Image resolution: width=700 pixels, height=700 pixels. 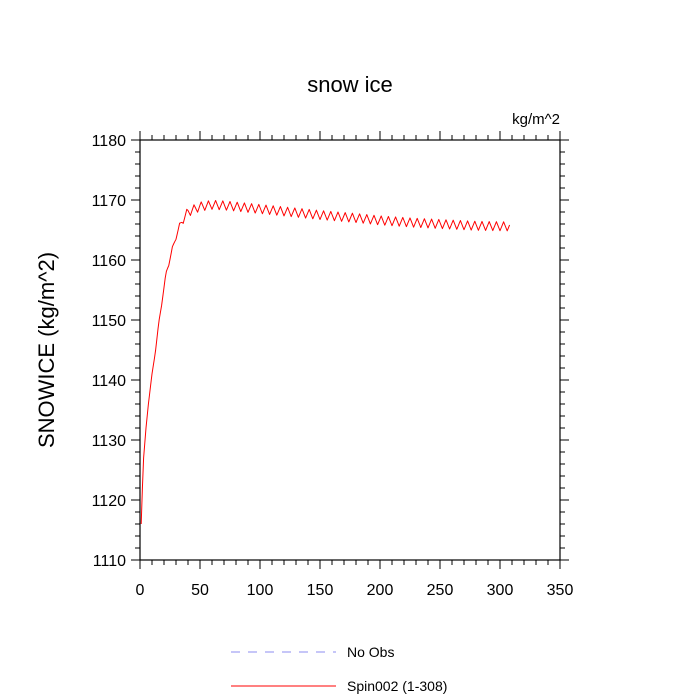 I want to click on chart-title: snow ice, so click(x=350, y=84).